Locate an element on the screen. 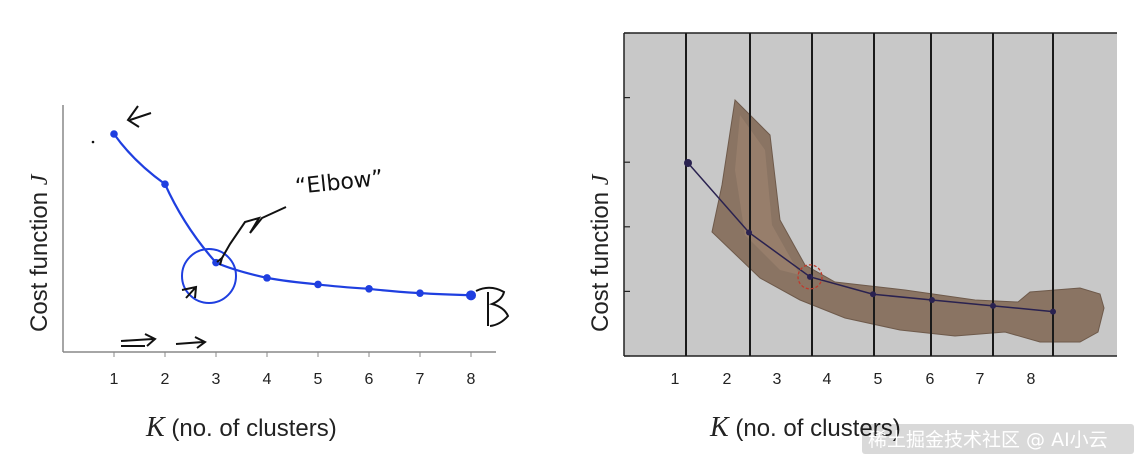  right-x-tick-label: 2 is located at coordinates (727, 379).